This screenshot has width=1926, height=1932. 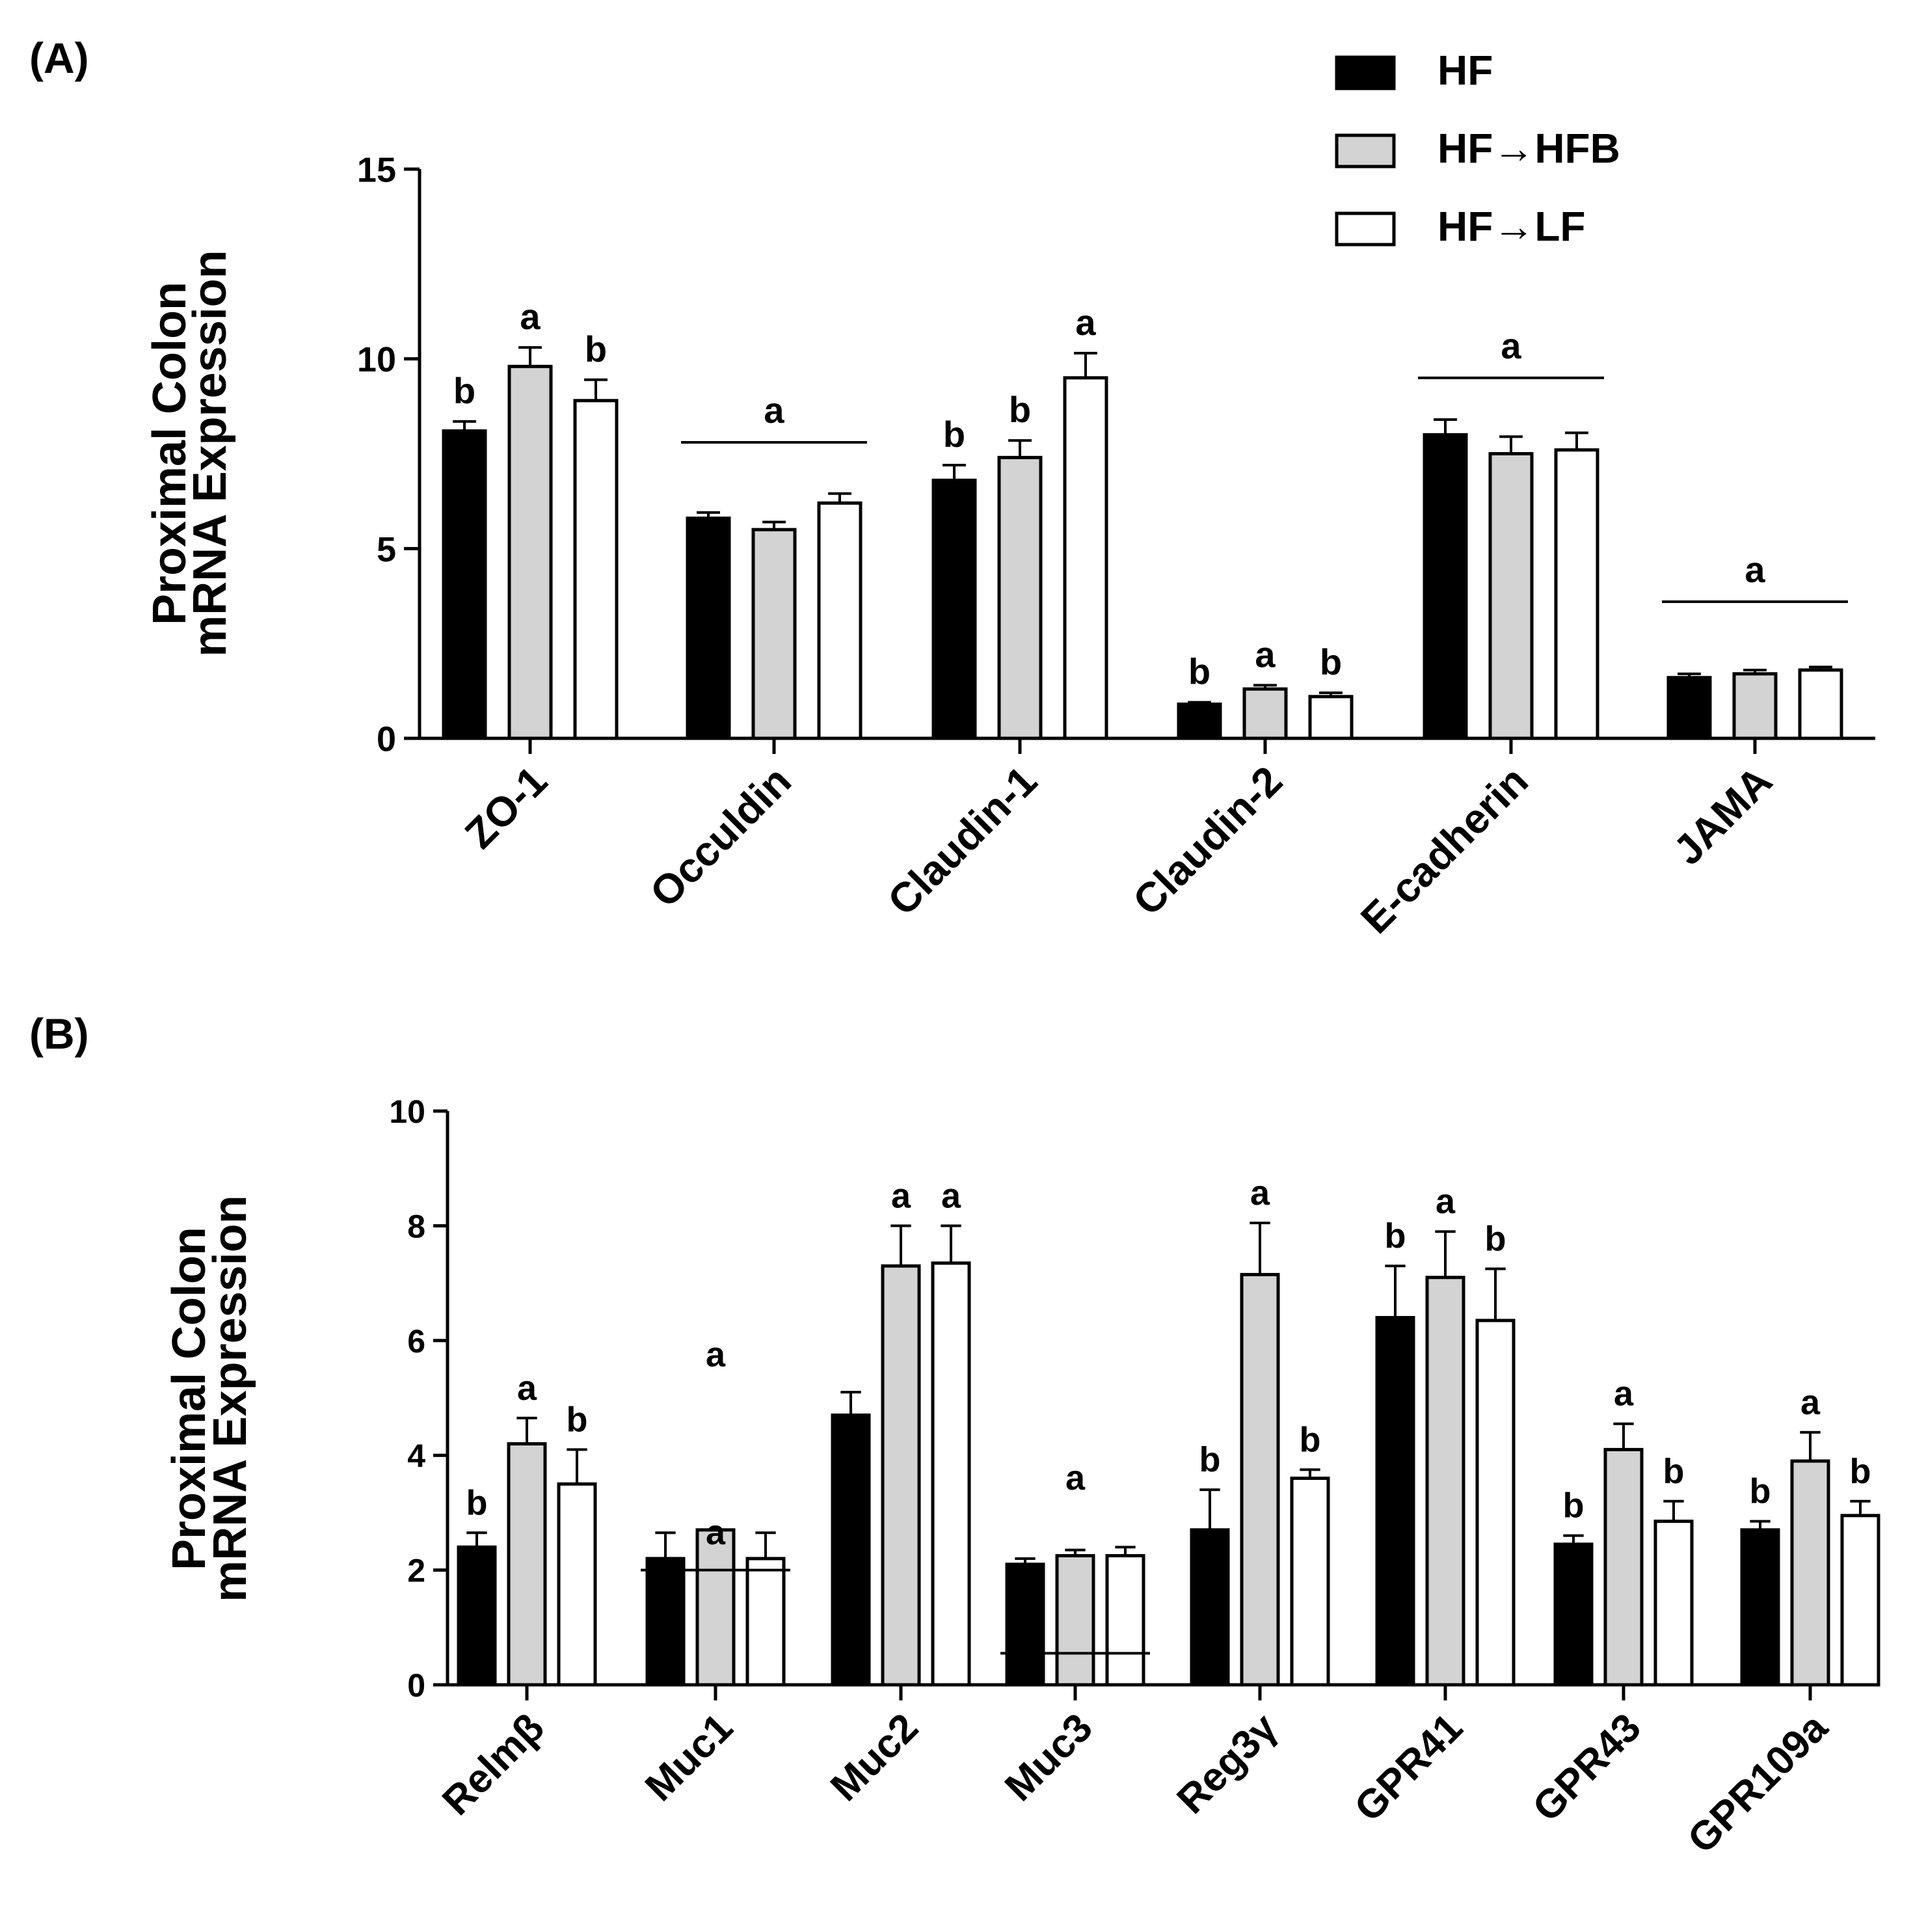 I want to click on y-tick-label: 15, so click(x=377, y=169).